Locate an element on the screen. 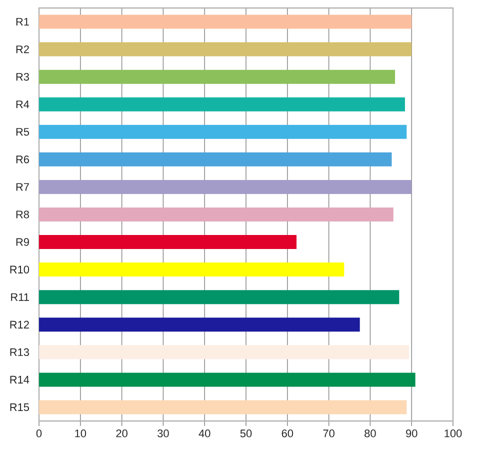  y-tick-label: R3 is located at coordinates (22, 76).